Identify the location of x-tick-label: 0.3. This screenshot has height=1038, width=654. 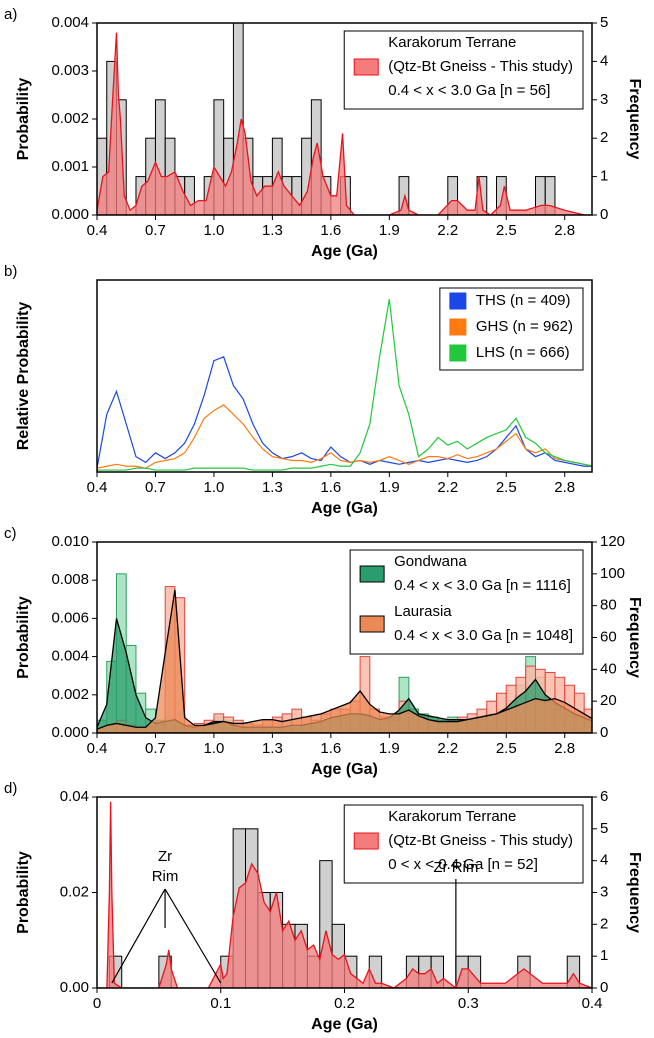
(468, 1003).